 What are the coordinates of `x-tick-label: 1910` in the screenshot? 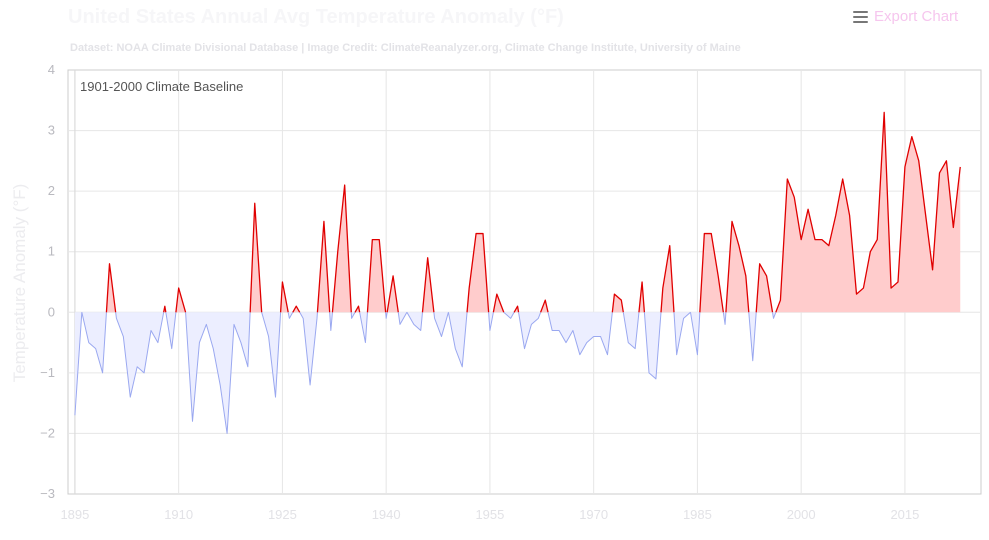 It's located at (178, 514).